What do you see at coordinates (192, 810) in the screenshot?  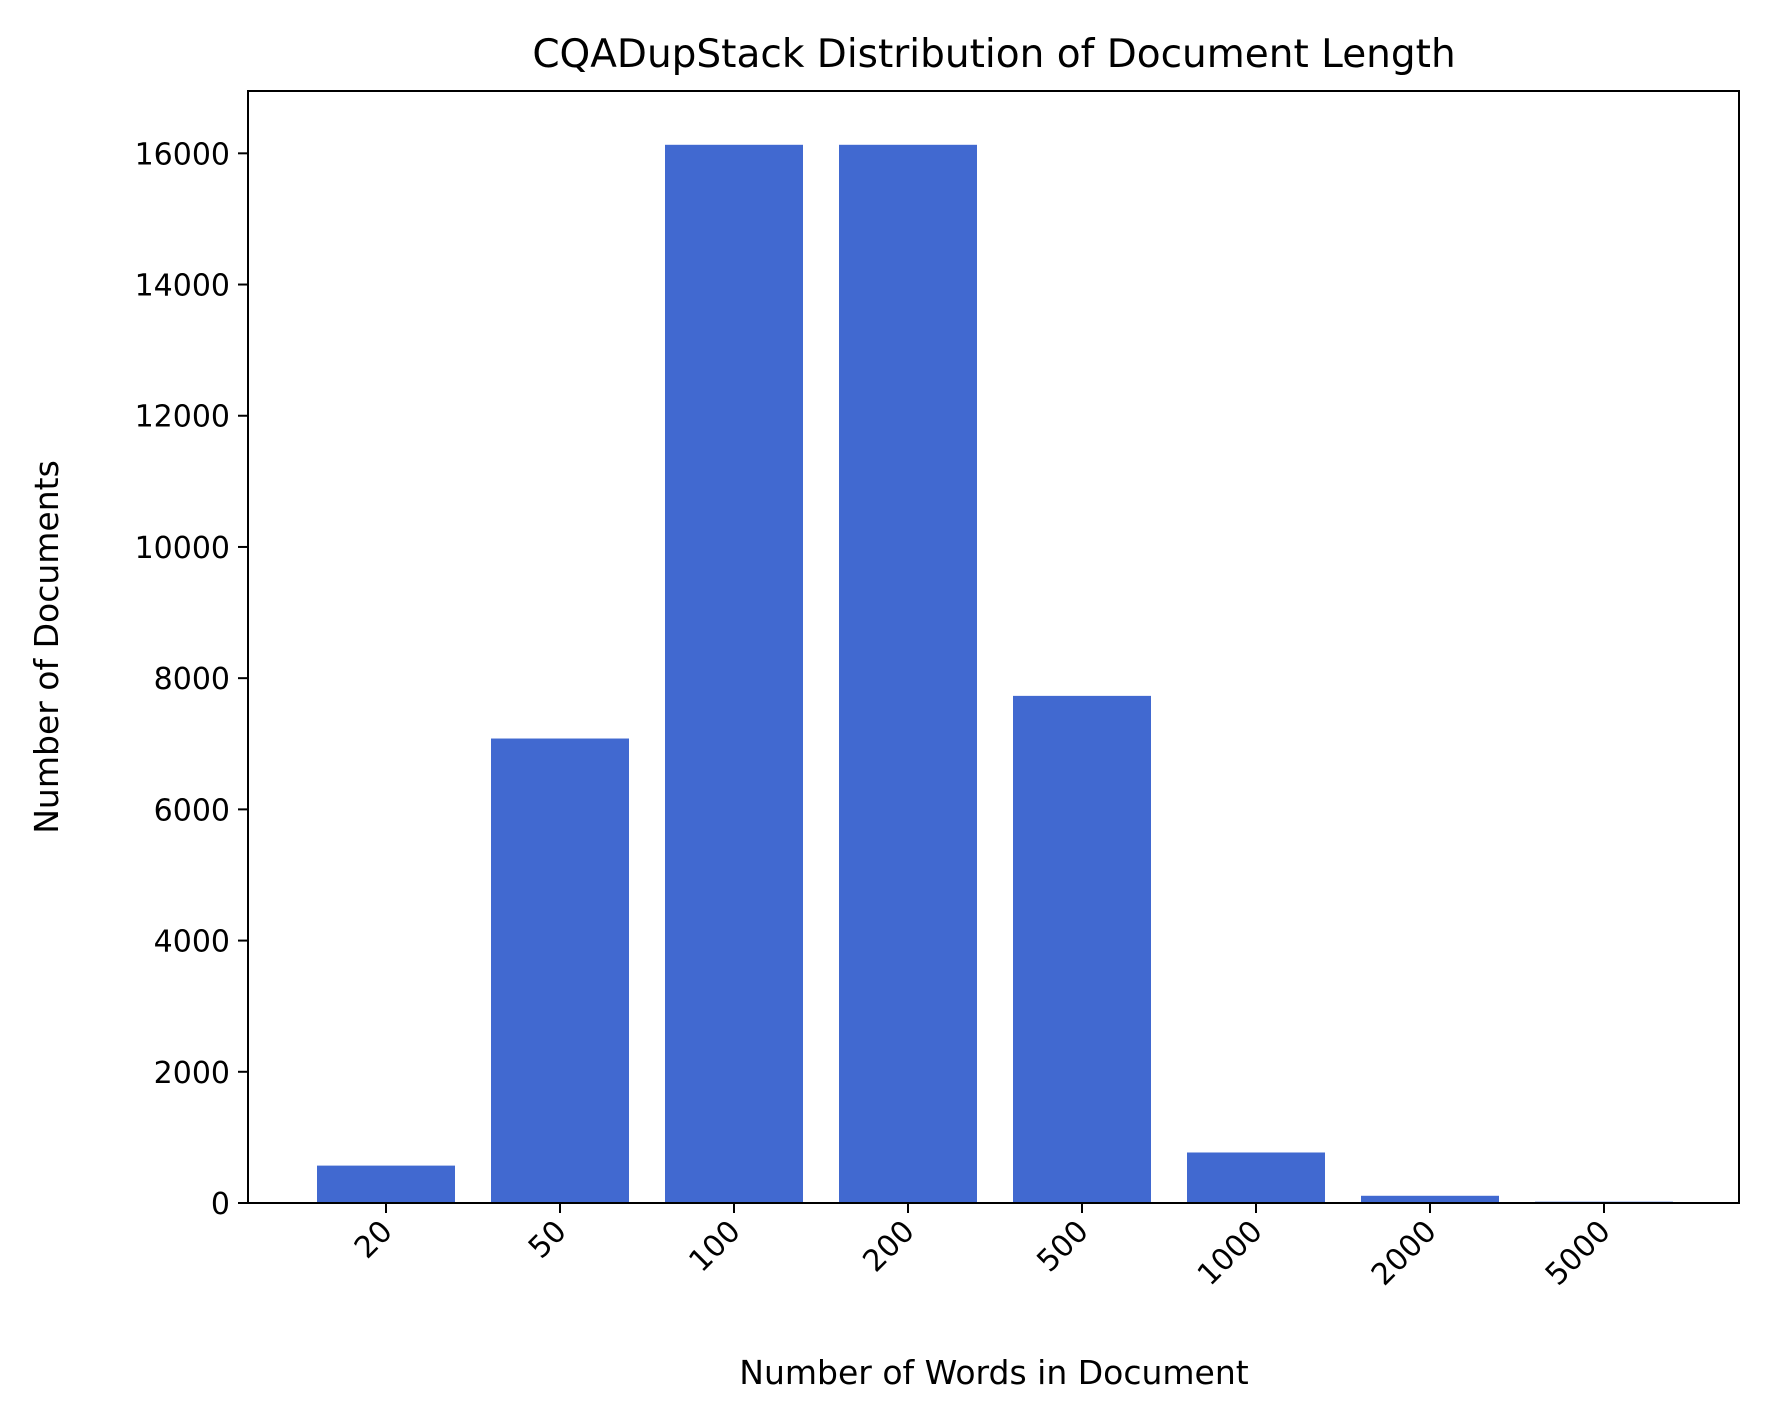 I see `y-tick-label: 6000` at bounding box center [192, 810].